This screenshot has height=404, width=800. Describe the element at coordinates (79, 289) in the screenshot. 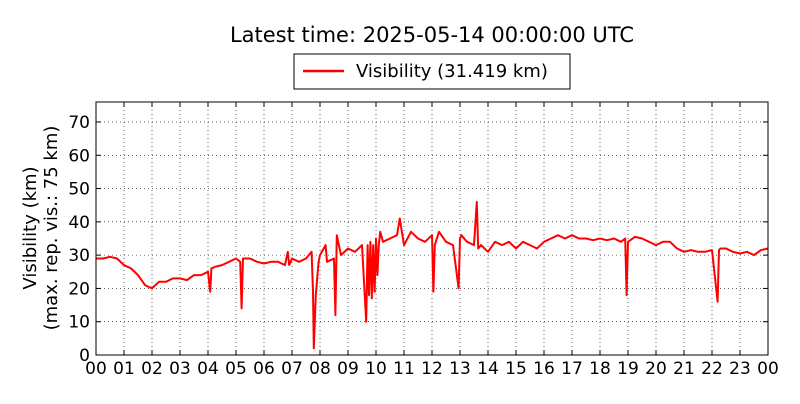

I see `y-tick-label: 20` at that location.